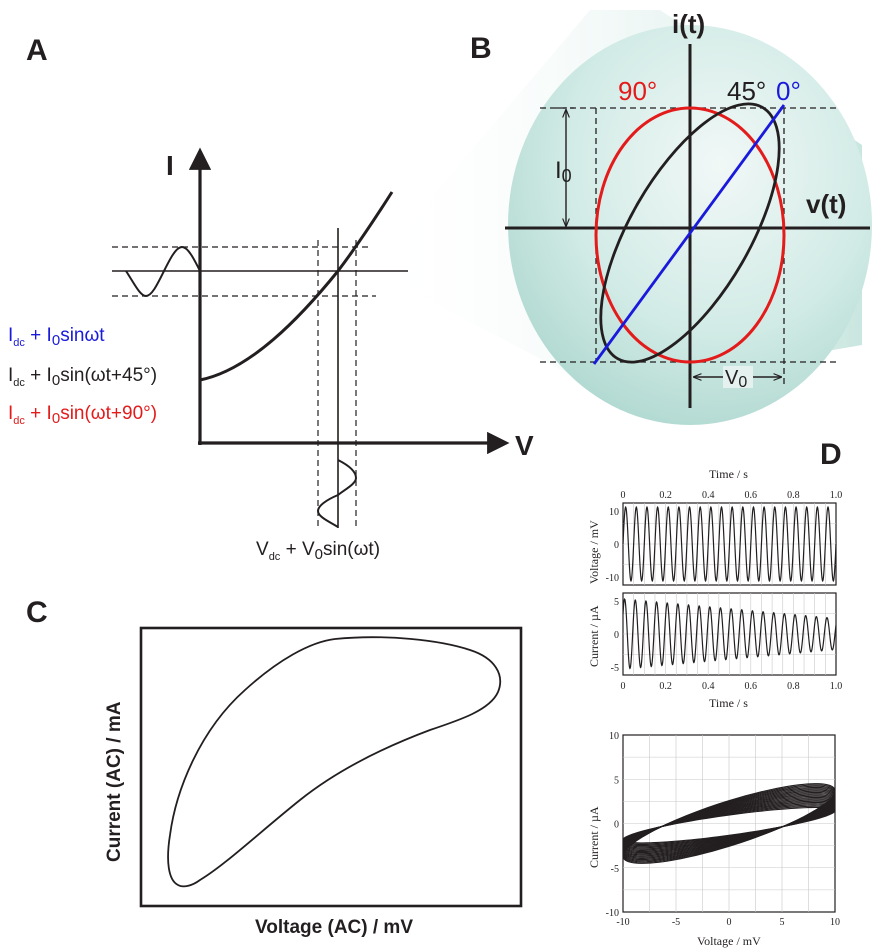 Image resolution: width=873 pixels, height=952 pixels. I want to click on d-top-time-title: Time / s, so click(728, 474).